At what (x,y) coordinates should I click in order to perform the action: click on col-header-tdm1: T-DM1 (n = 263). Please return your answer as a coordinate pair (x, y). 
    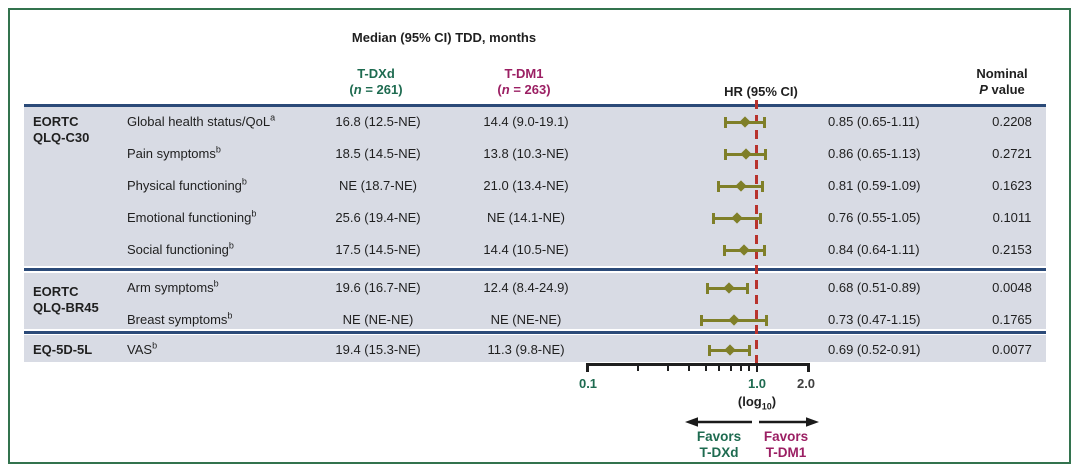
    Looking at the image, I should click on (523, 82).